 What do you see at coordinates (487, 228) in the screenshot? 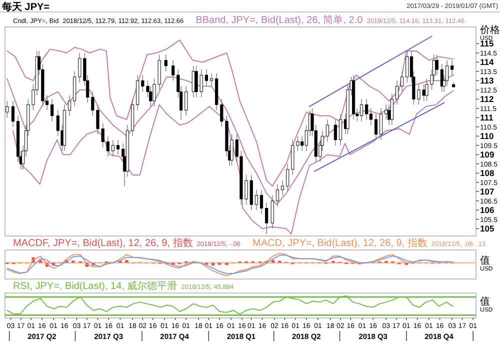
I see `y-tick-label: 105` at bounding box center [487, 228].